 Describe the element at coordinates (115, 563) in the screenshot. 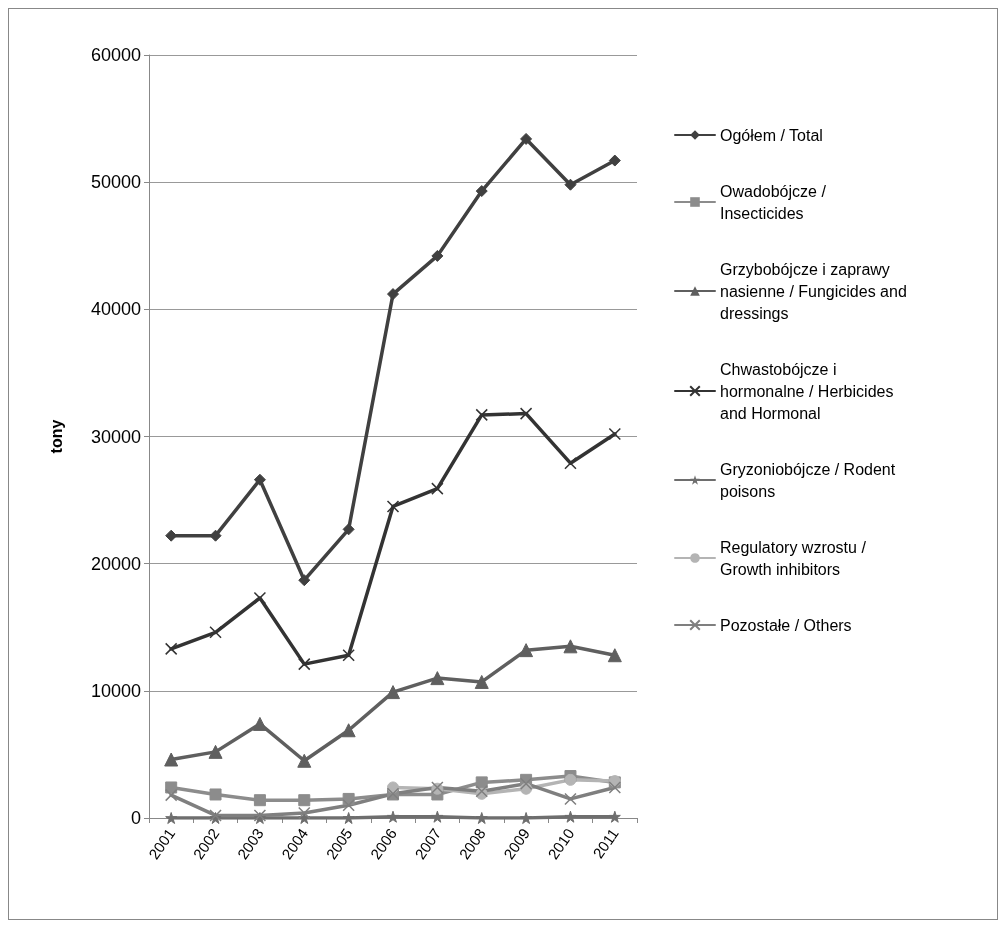

I see `y-tick-label: 20000` at that location.